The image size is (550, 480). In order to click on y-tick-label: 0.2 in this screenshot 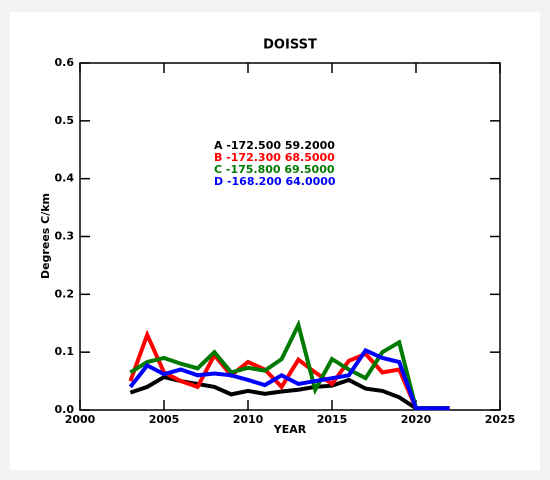, I will do `click(65, 293)`.